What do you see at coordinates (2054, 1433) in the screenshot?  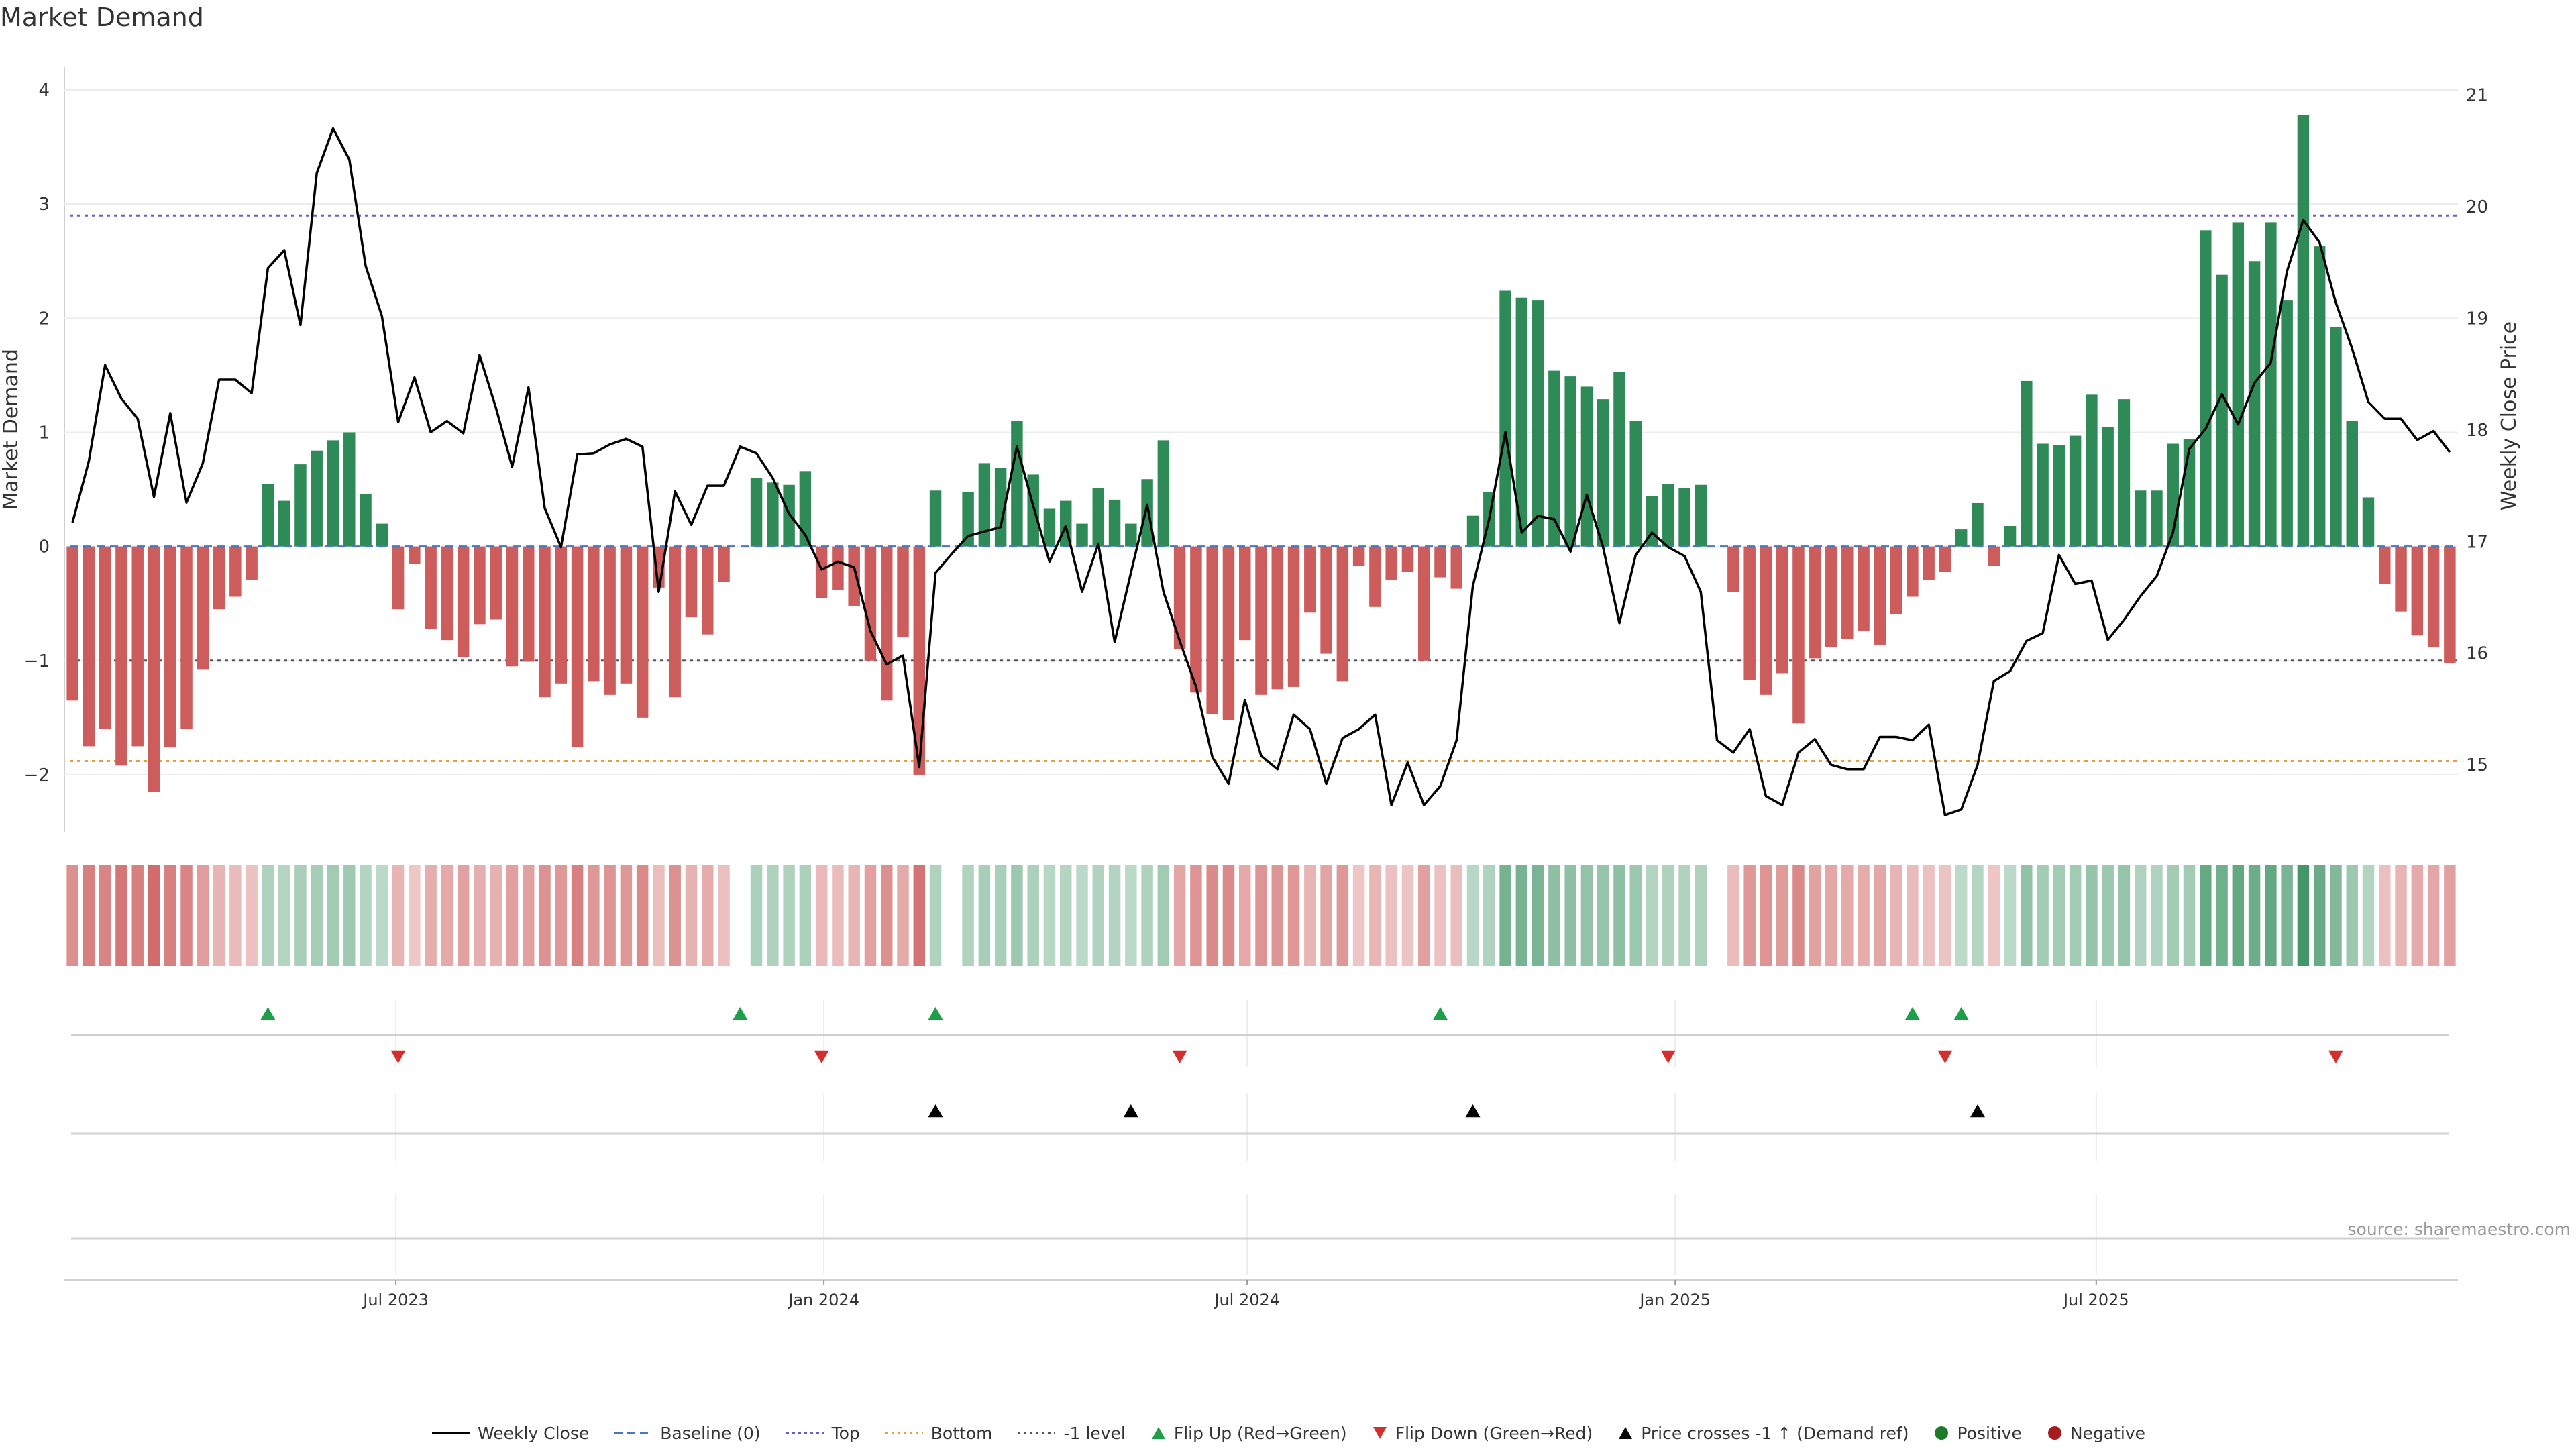 I see `legend-swatch-negative` at bounding box center [2054, 1433].